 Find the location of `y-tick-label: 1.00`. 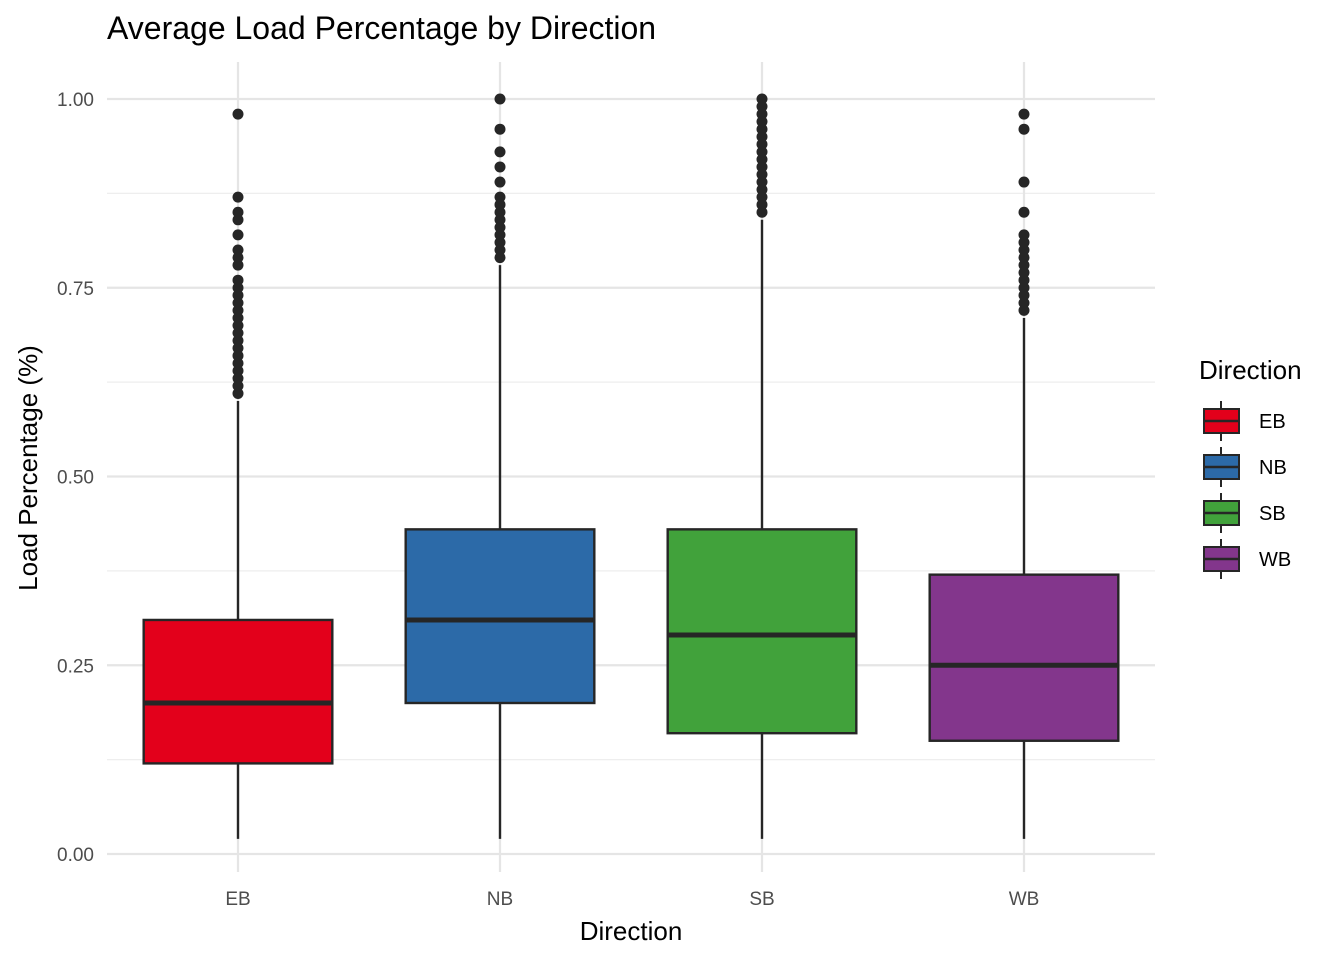

y-tick-label: 1.00 is located at coordinates (75, 100).